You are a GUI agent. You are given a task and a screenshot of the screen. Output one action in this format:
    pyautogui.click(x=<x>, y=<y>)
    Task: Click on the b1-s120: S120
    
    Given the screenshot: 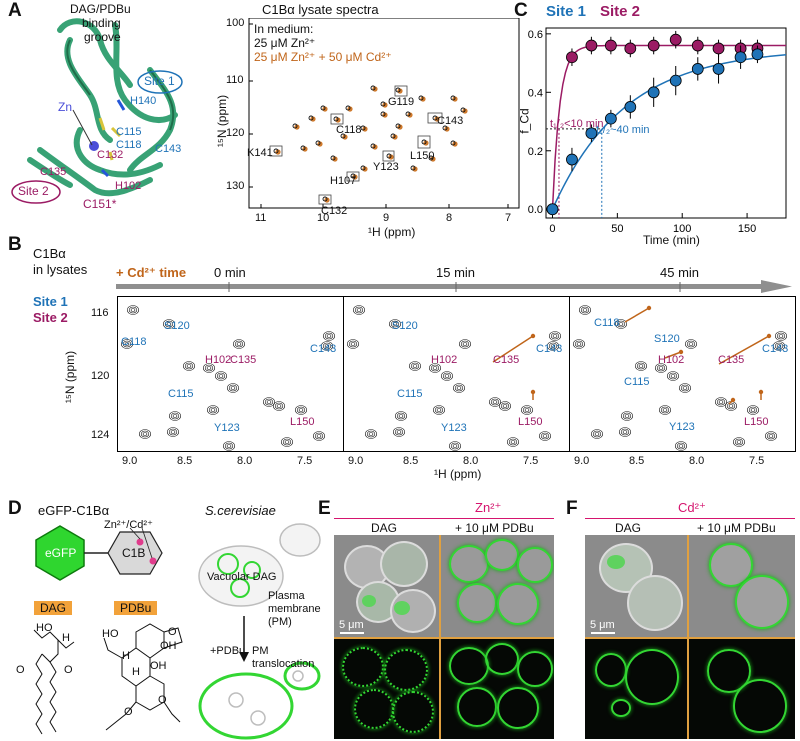 What is the action you would take?
    pyautogui.click(x=177, y=326)
    